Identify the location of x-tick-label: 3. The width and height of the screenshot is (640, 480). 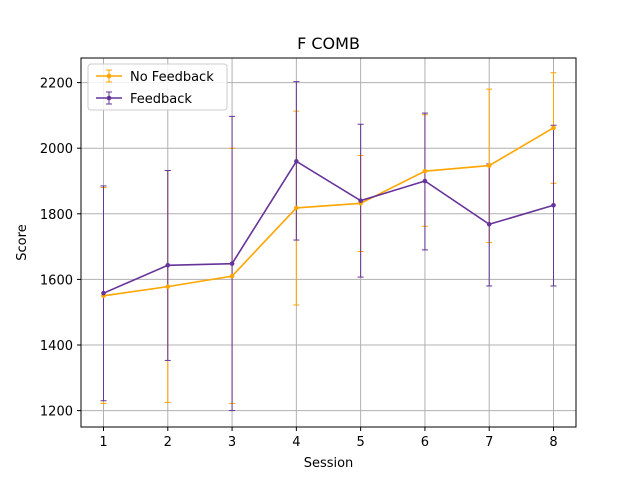
(232, 442).